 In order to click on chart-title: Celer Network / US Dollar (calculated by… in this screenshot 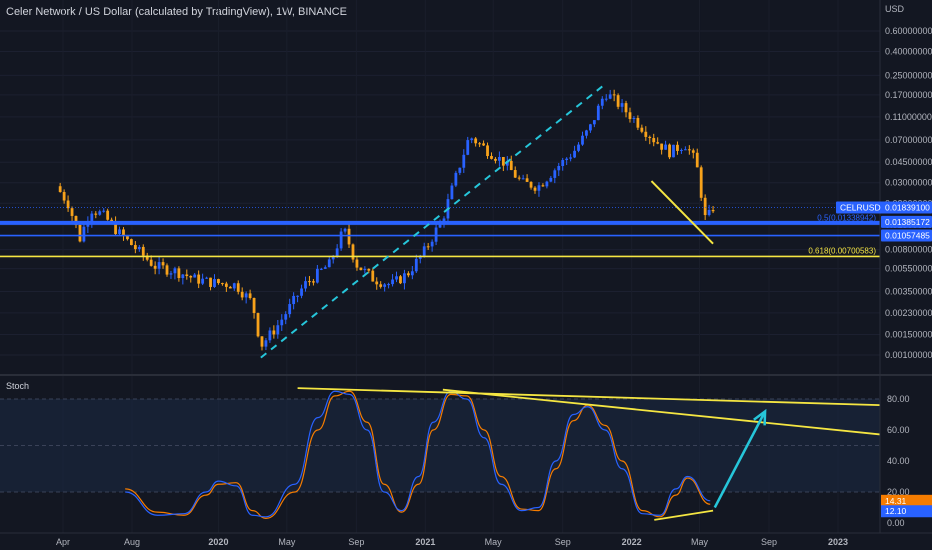, I will do `click(176, 12)`.